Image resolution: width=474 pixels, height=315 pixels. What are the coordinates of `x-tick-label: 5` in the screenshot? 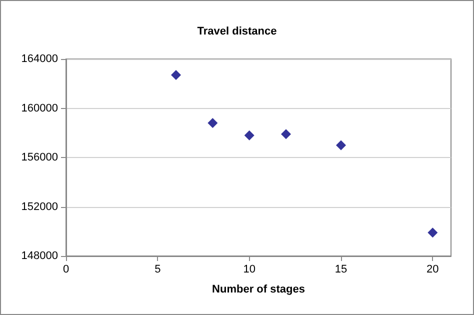 It's located at (157, 270).